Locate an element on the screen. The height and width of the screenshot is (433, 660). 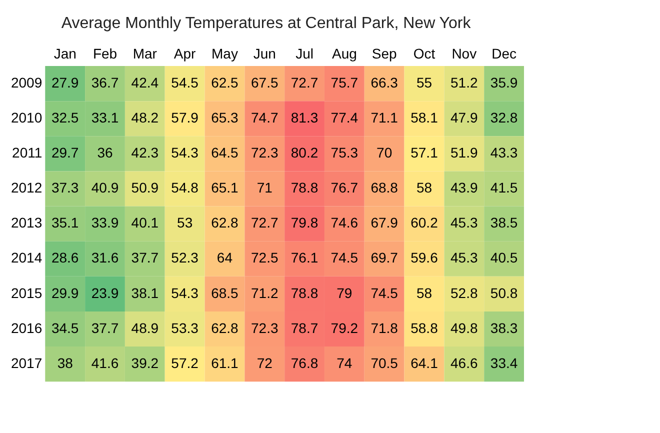
data-label: 37.3 is located at coordinates (65, 188).